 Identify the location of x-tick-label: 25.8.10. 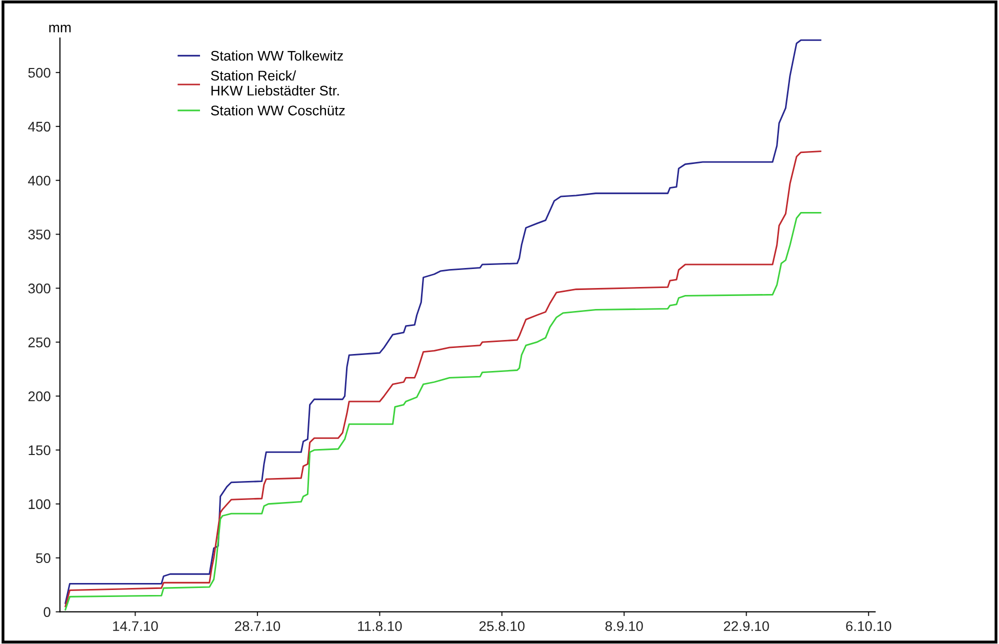
(502, 626).